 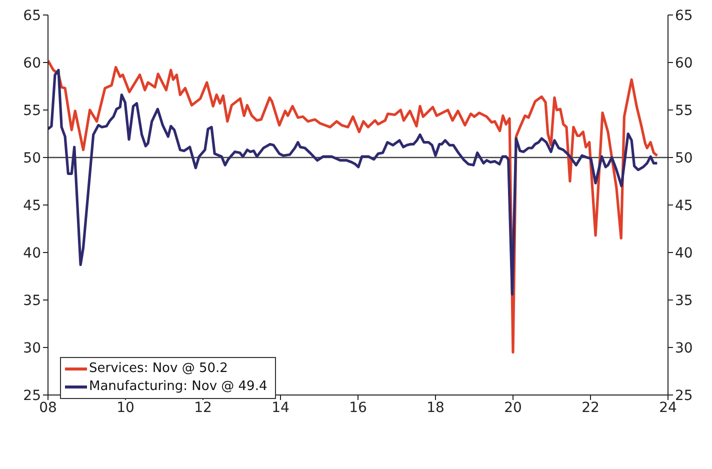 I want to click on y2-tick-label: 40, so click(x=684, y=253).